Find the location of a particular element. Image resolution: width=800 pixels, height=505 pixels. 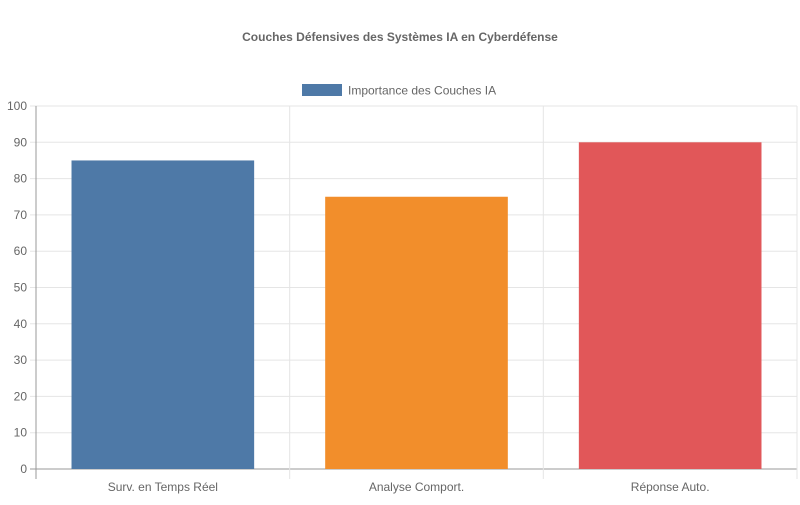

y-tick-label: 60 is located at coordinates (21, 251).